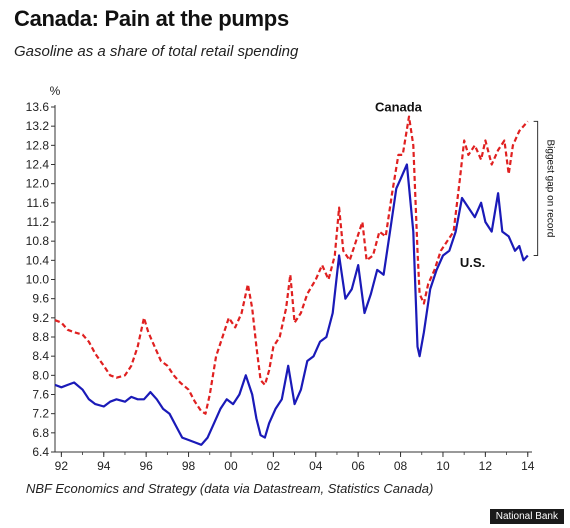  I want to click on y-tick-label: 9.6, so click(40, 299).